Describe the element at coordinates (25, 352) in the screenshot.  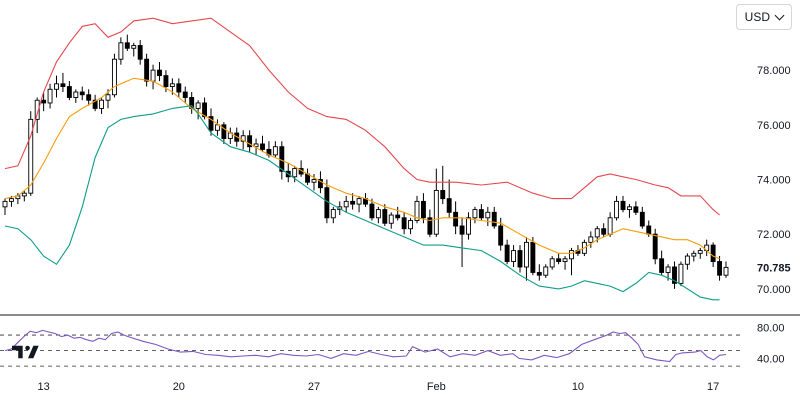
I see `tradingview-logo-icon` at that location.